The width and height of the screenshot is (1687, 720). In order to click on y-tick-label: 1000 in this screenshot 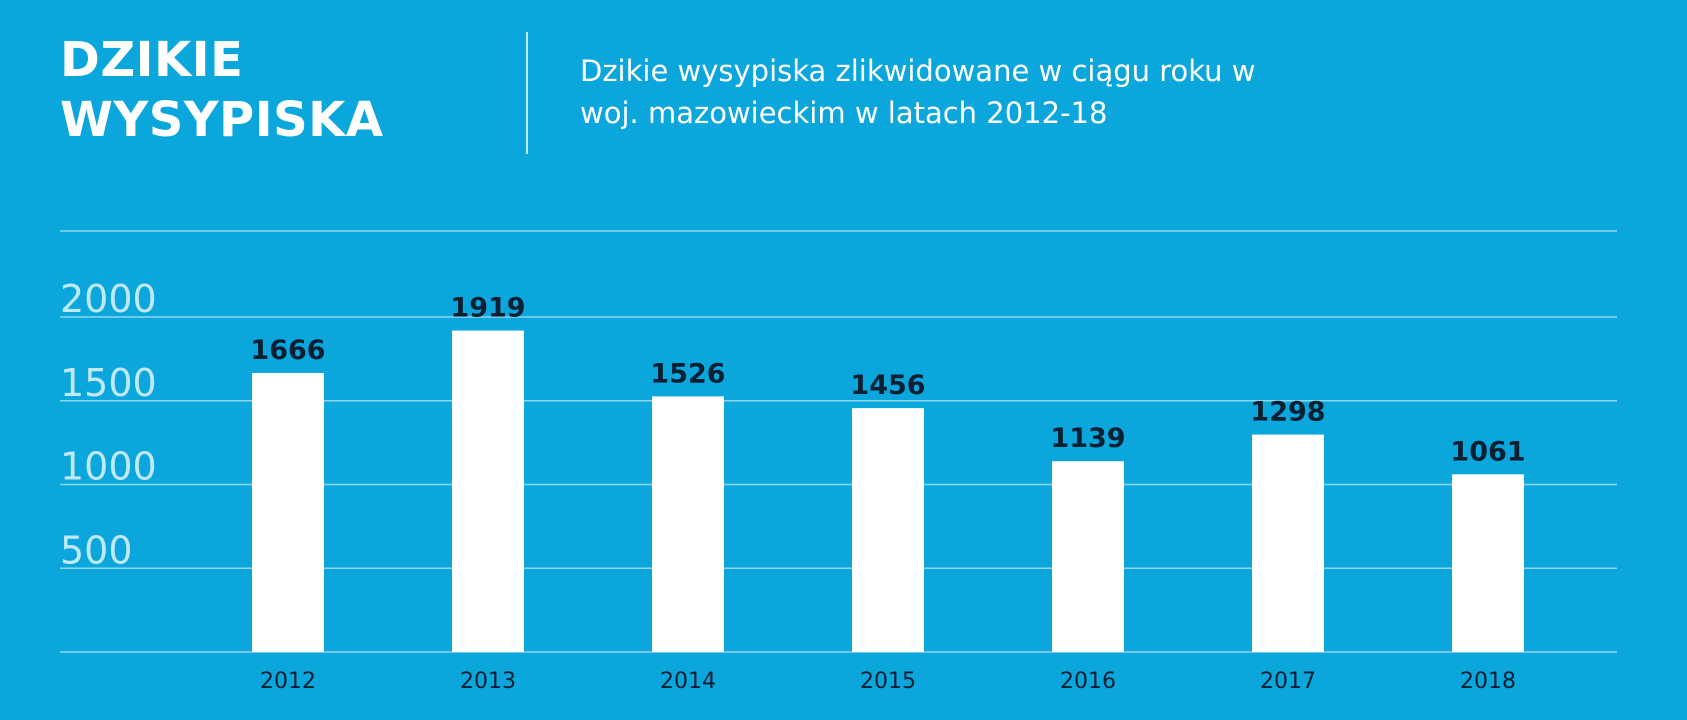, I will do `click(108, 467)`.